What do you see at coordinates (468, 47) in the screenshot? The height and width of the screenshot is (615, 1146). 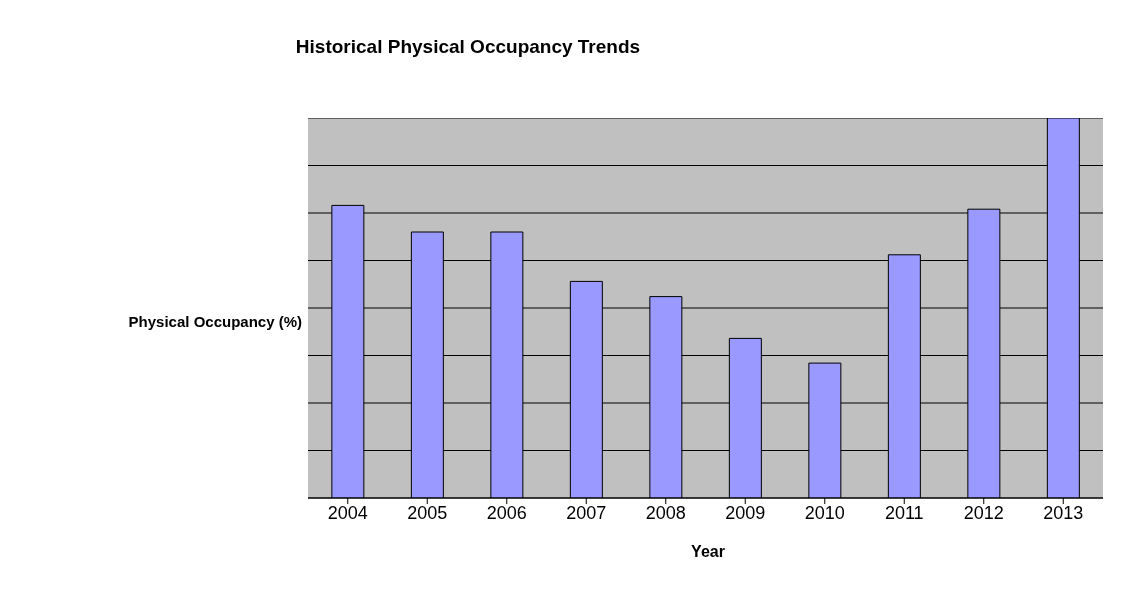 I see `chart-title: Historical Physical Occupancy Trends` at bounding box center [468, 47].